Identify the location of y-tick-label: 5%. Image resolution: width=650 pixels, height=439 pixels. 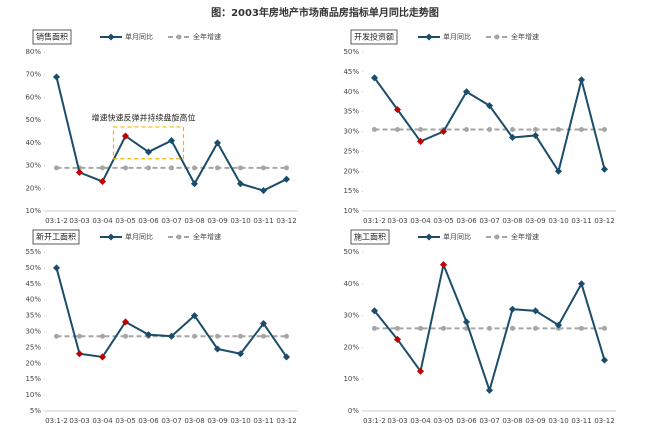
(35, 411).